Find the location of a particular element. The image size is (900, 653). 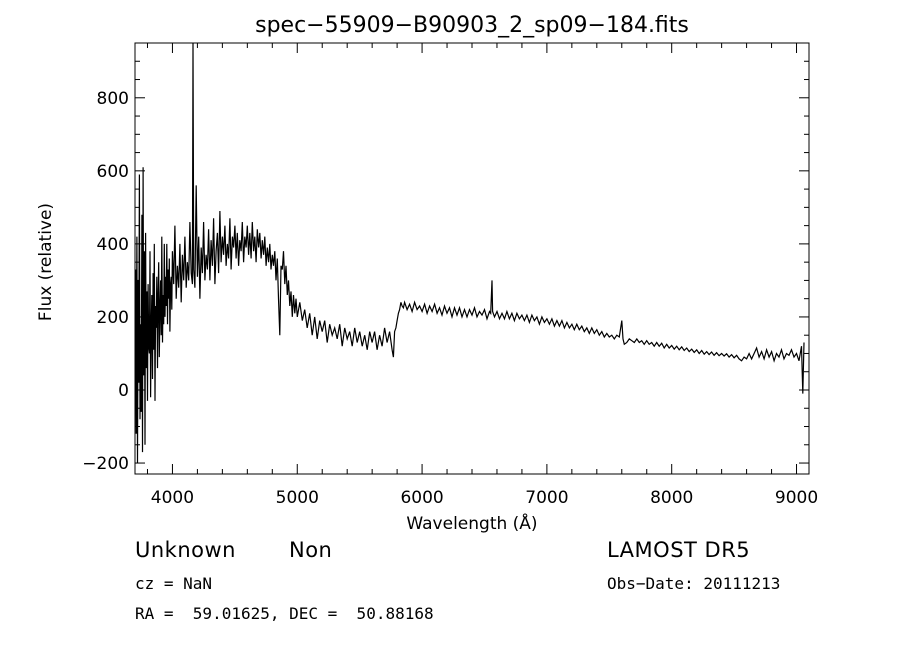

y-tick-label: 0 is located at coordinates (123, 391).